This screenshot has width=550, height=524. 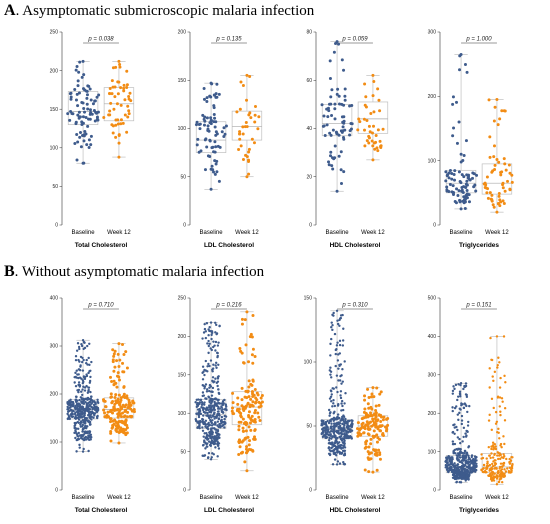 I want to click on y-tick-label: 50, so click(x=183, y=452).